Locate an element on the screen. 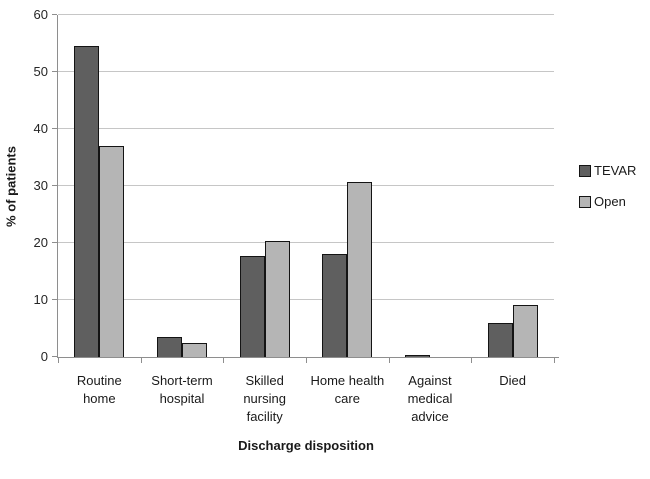 The image size is (650, 479). bar-tevar-died is located at coordinates (500, 340).